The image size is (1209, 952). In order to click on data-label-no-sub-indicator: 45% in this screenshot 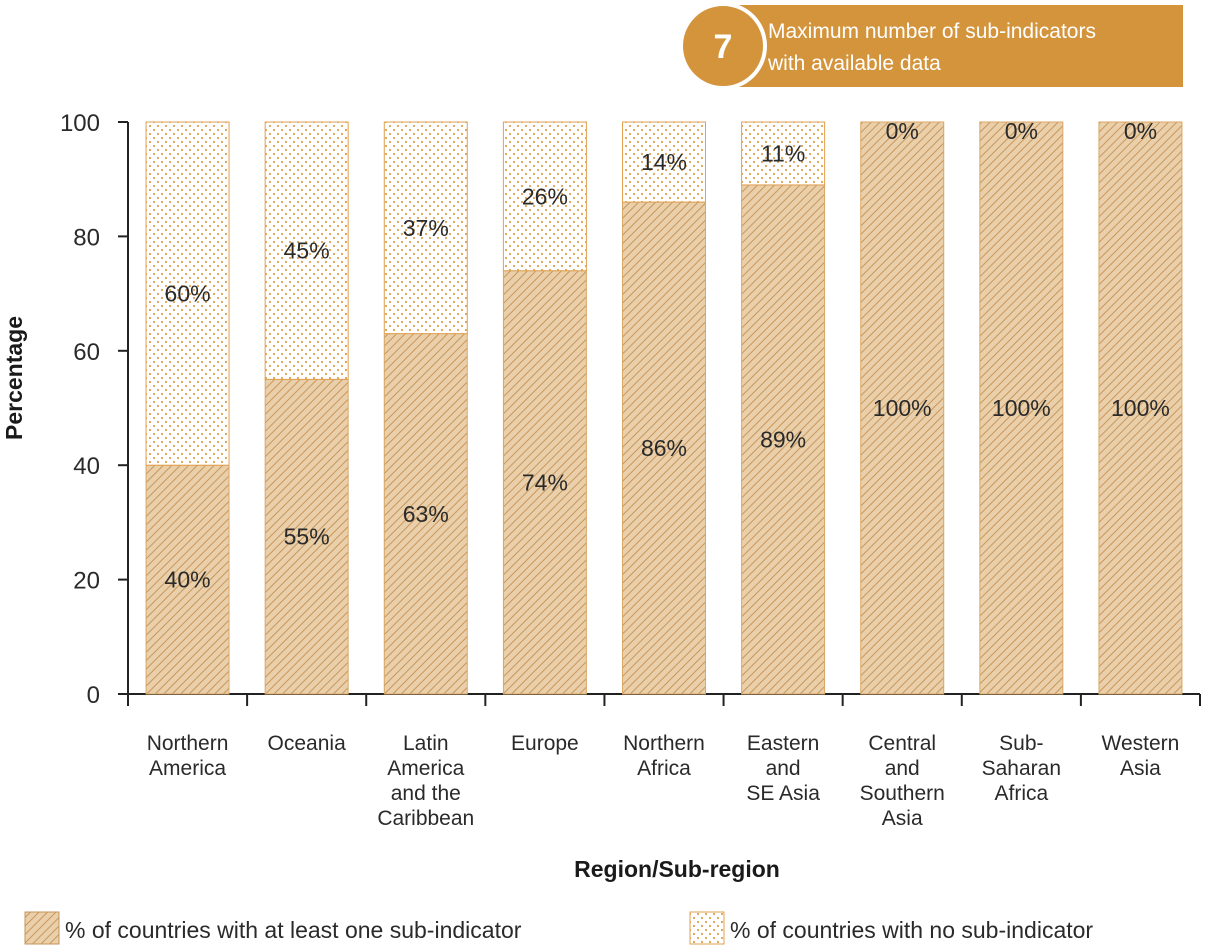, I will do `click(307, 251)`.